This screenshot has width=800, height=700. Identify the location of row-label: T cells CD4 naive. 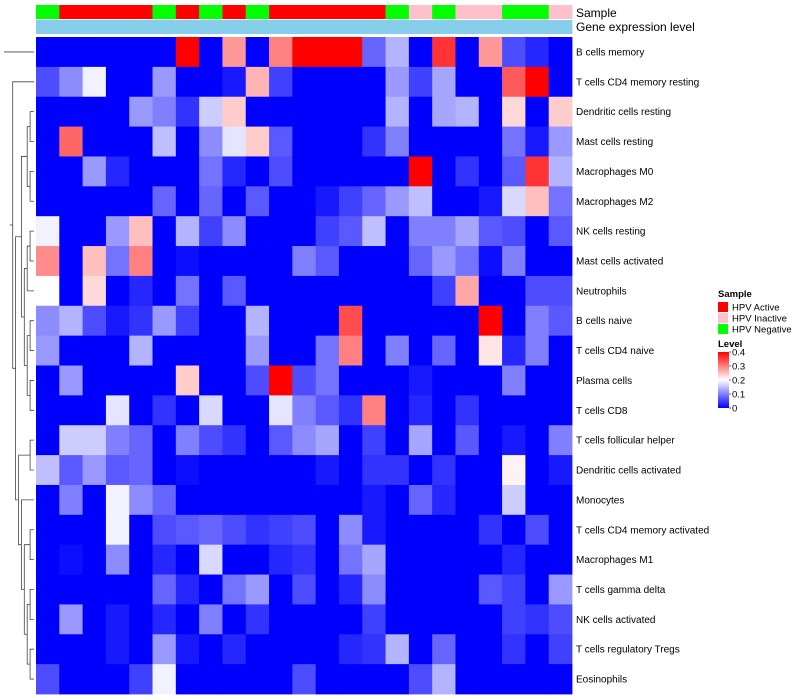
(615, 351).